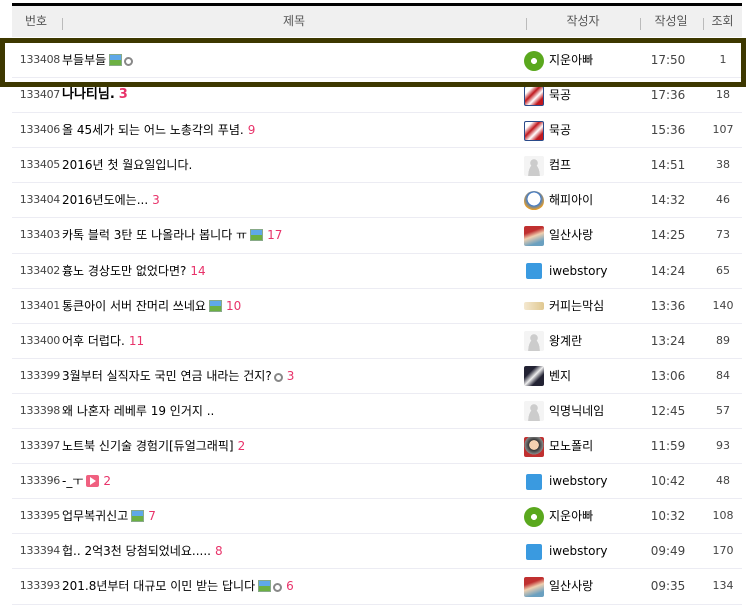  Describe the element at coordinates (84, 60) in the screenshot. I see `post-title-link: 부들부들` at that location.